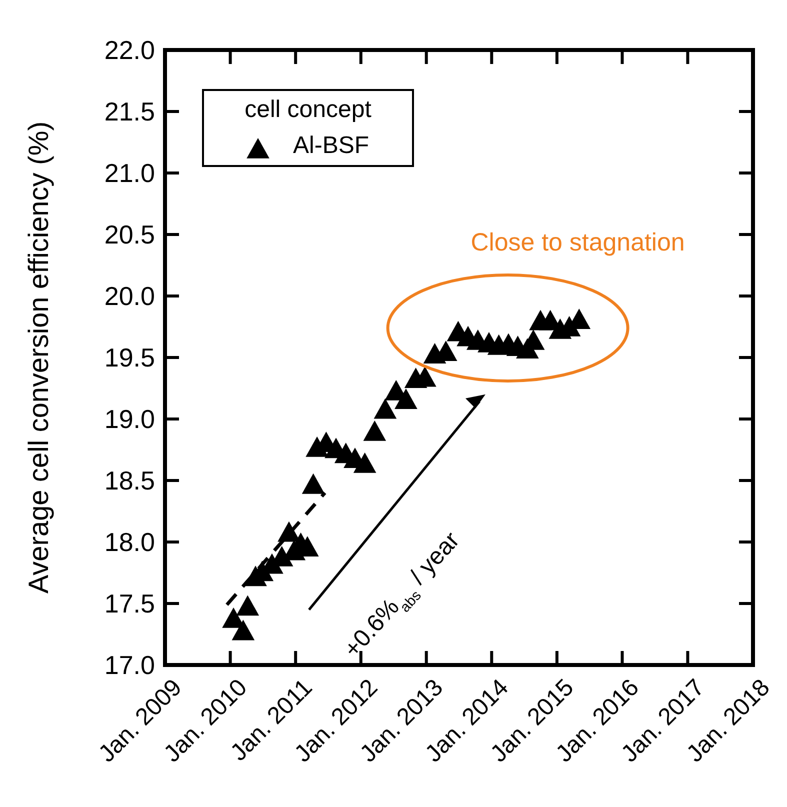 Image resolution: width=787 pixels, height=807 pixels. Describe the element at coordinates (331, 146) in the screenshot. I see `legend-label: Al-BSF` at that location.